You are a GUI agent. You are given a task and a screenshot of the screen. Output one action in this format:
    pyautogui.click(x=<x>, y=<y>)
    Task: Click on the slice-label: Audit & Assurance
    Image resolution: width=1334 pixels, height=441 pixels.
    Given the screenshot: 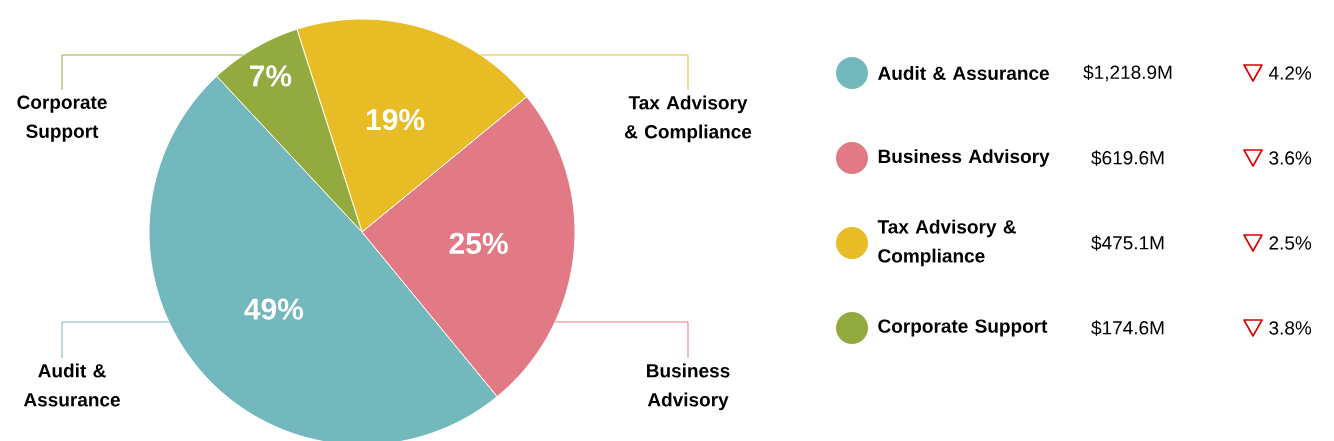 What is the action you would take?
    pyautogui.click(x=71, y=385)
    